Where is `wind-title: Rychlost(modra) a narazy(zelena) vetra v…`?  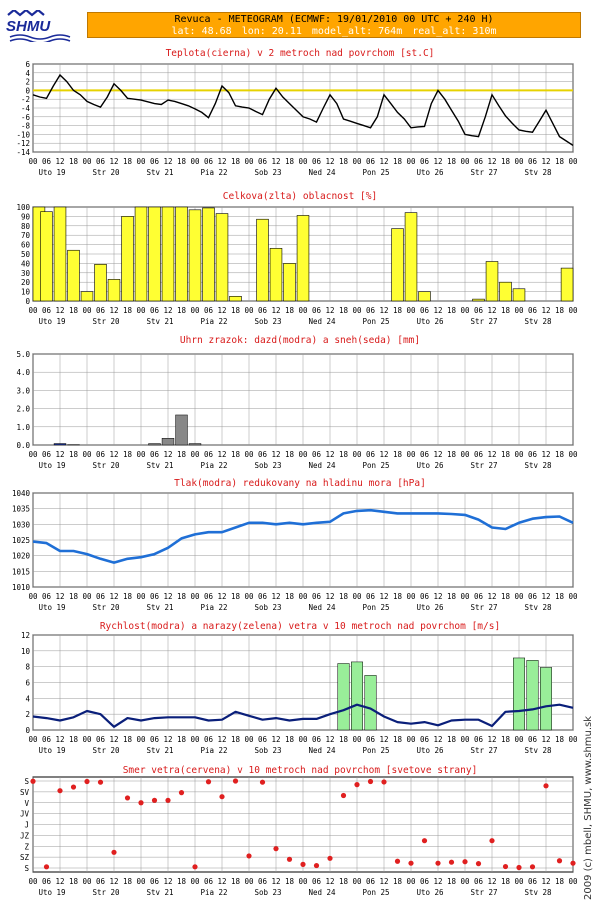
wind-title: Rychlost(modra) a narazy(zelena) vetra v… is located at coordinates (300, 626).